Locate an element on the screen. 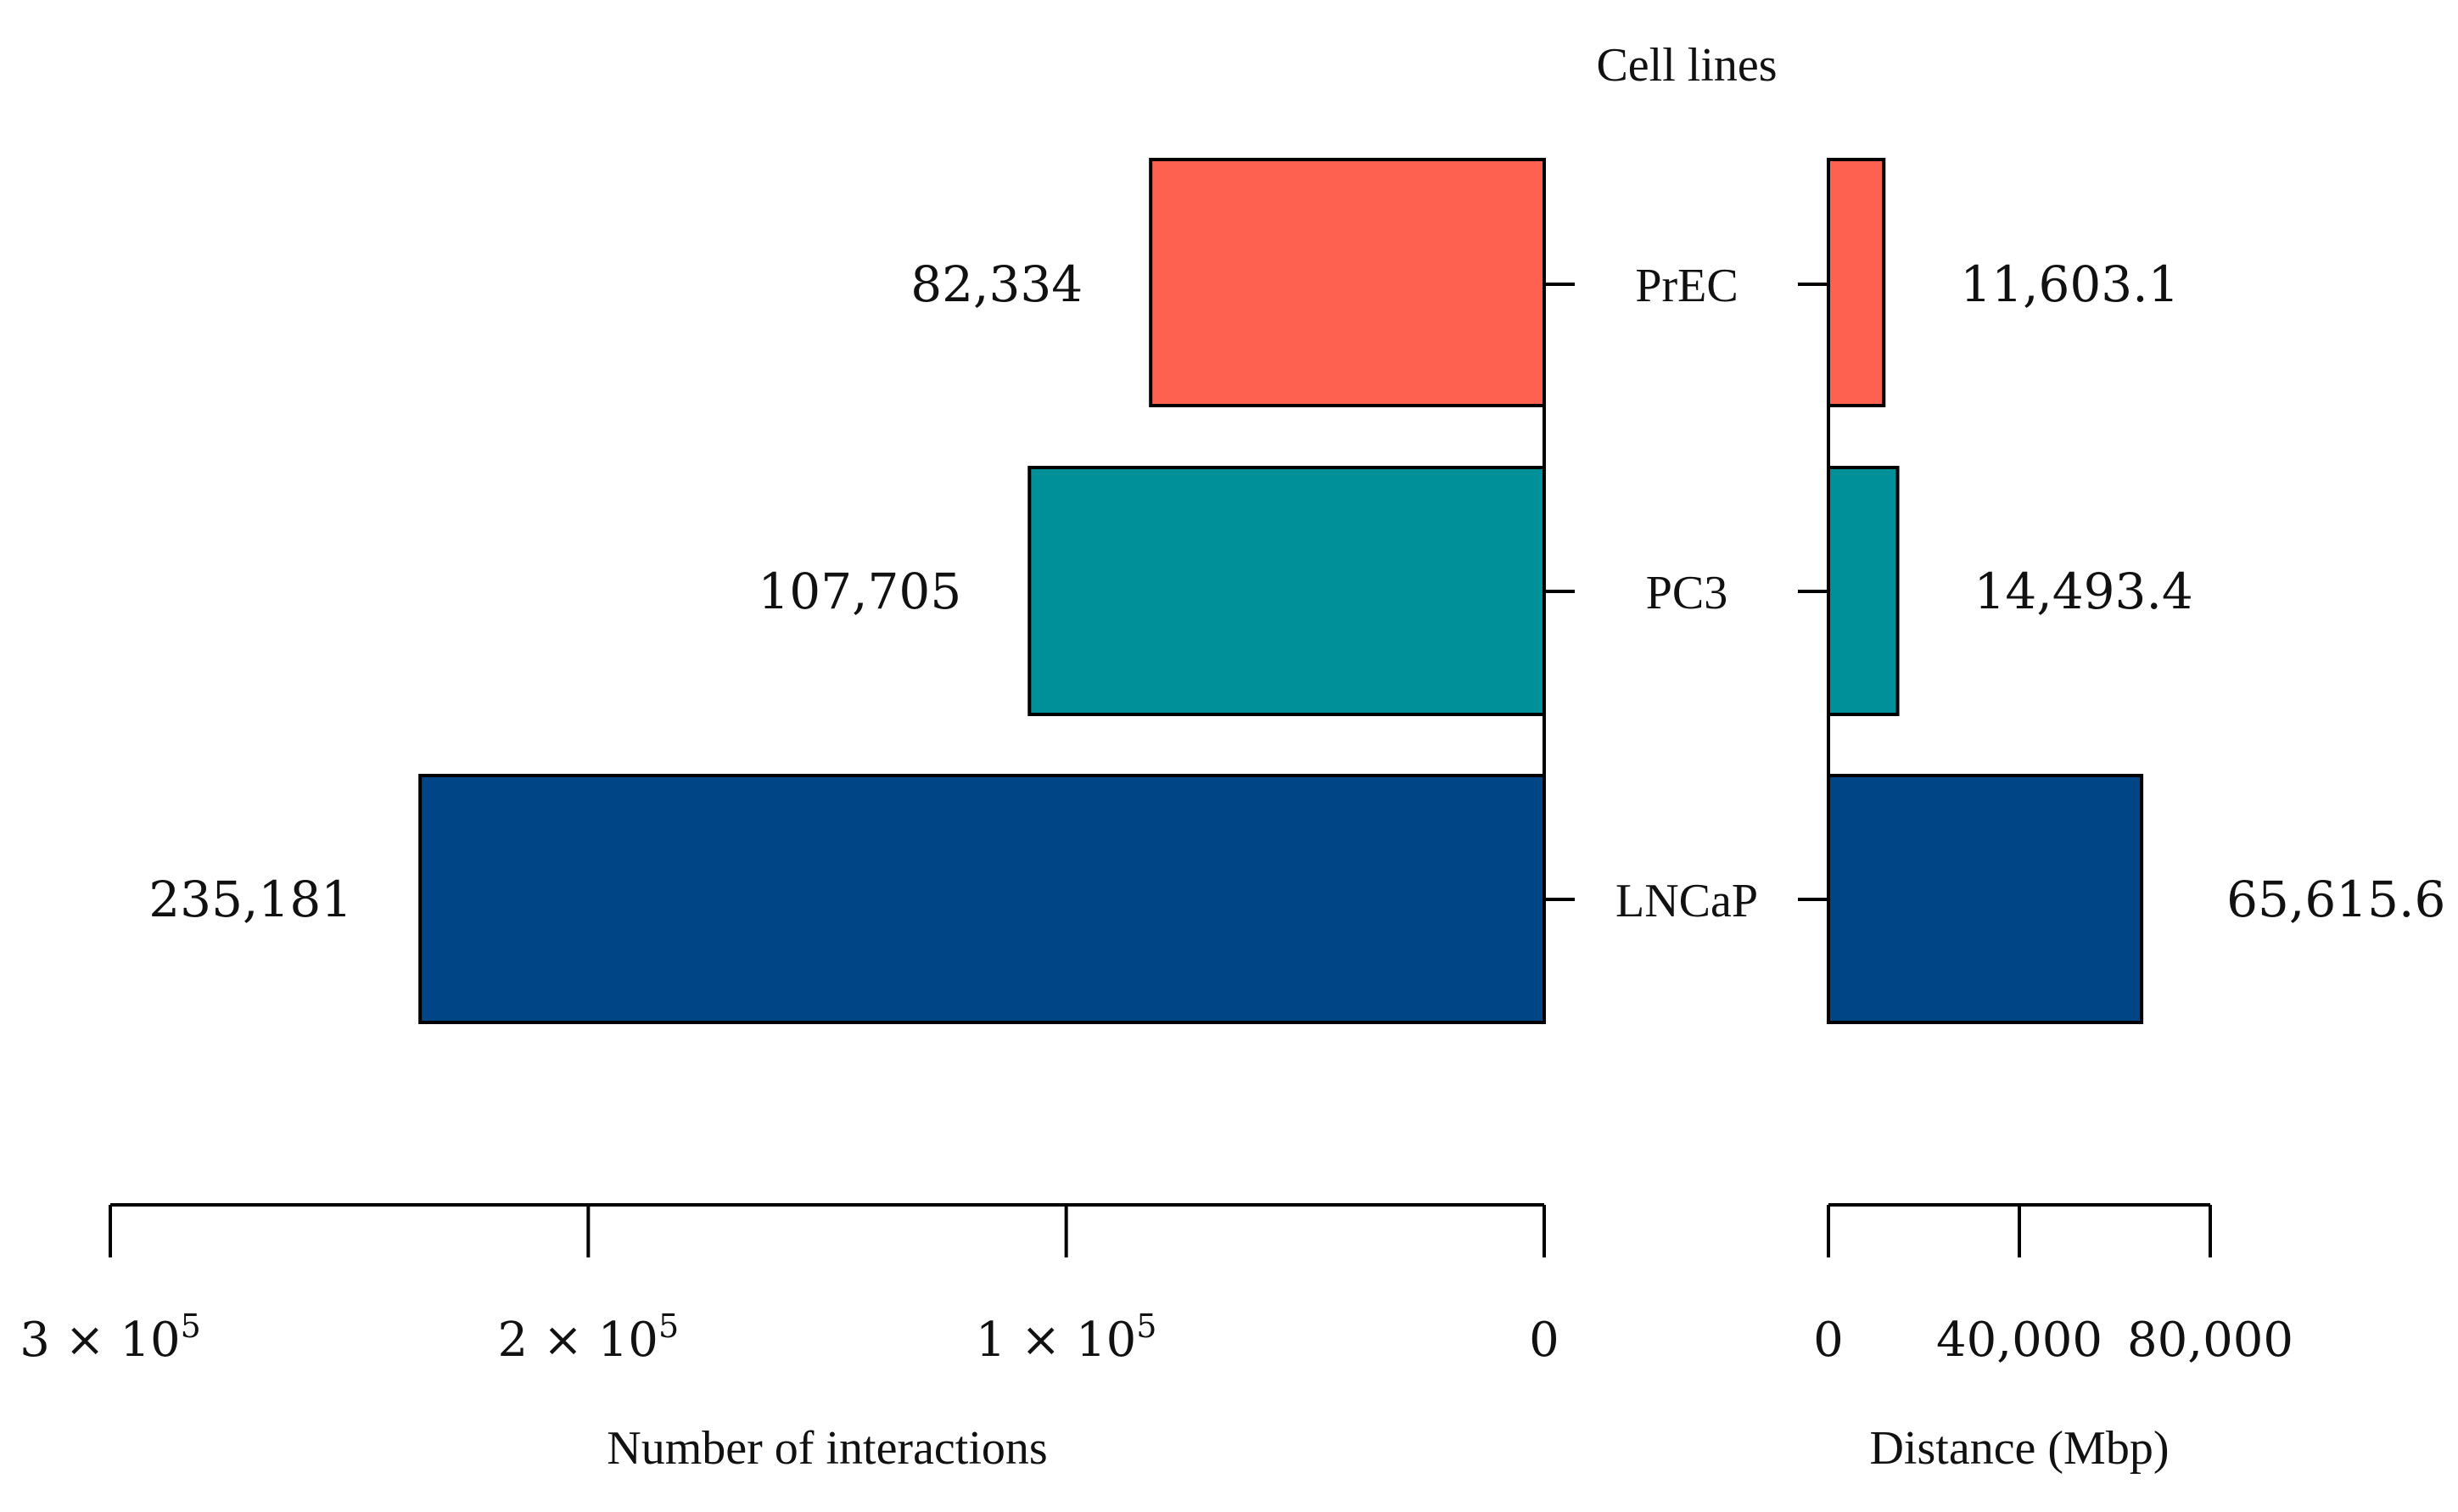  category-label-prec: PrEC is located at coordinates (1686, 286).